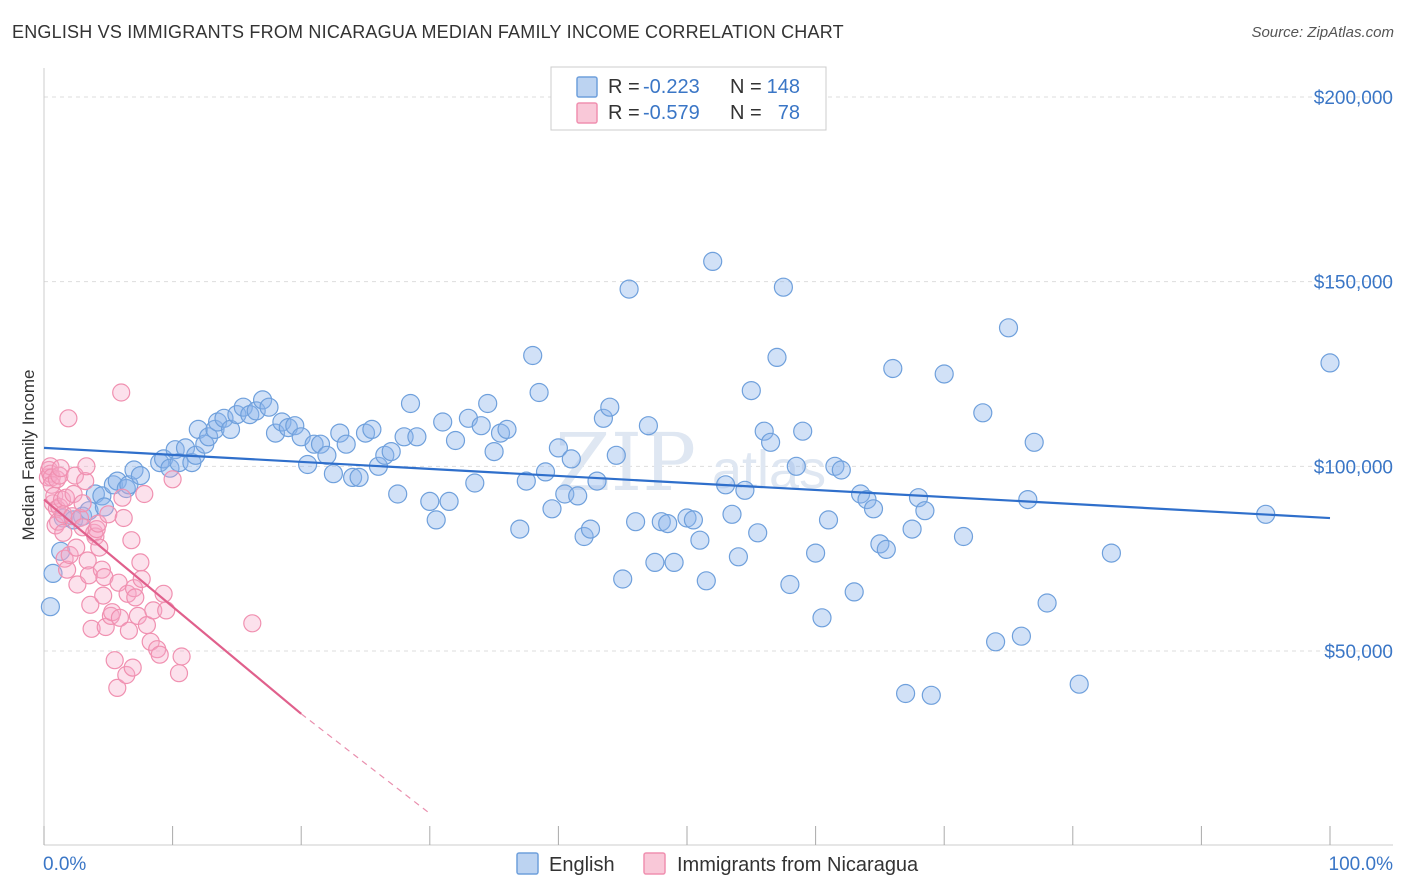 The image size is (1406, 892). Describe the element at coordinates (624, 87) in the screenshot. I see `legend-r-label-english: R =` at that location.